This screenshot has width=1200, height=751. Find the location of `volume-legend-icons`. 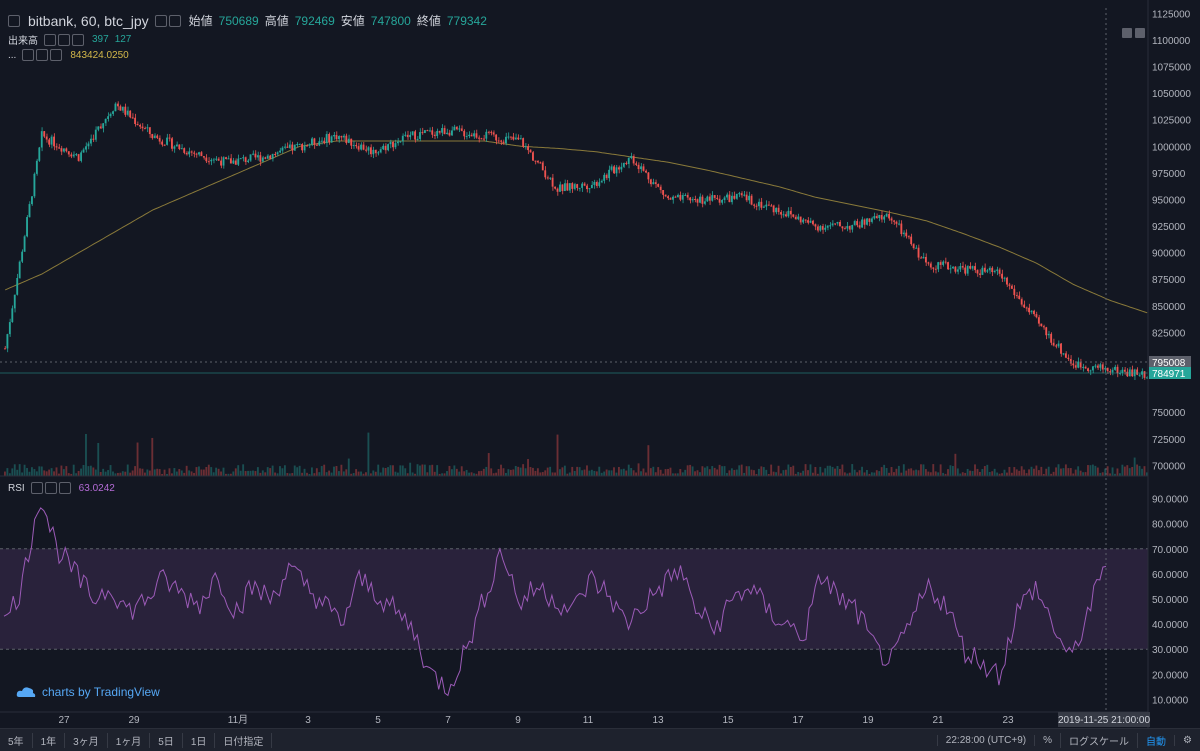

volume-legend-icons is located at coordinates (65, 39).